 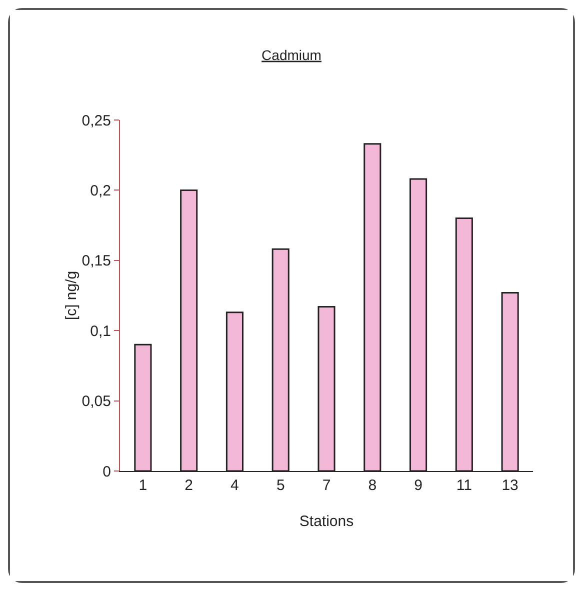 I want to click on x-axis-title: Stations, so click(x=326, y=521).